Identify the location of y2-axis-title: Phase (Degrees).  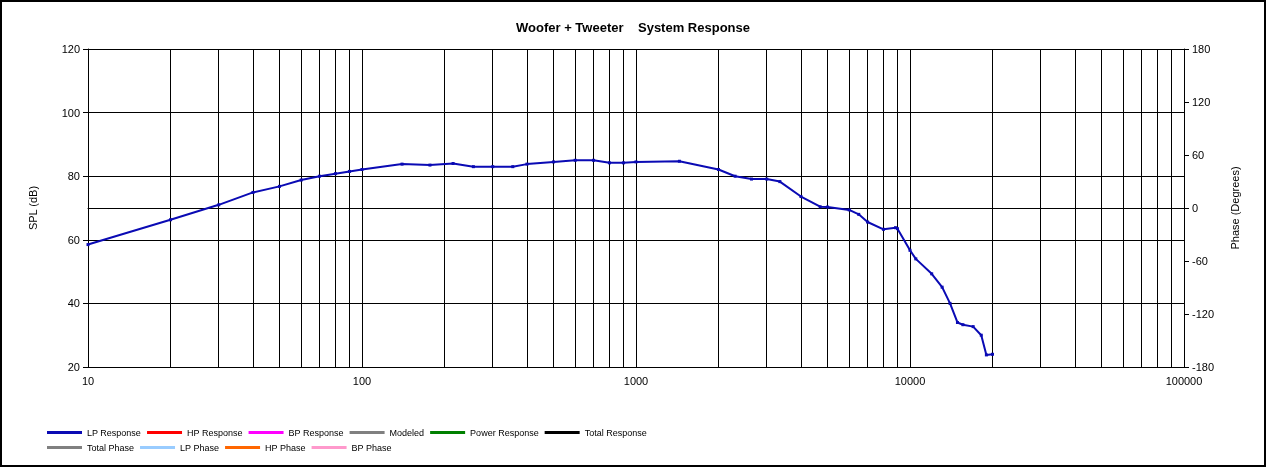
(1234, 208).